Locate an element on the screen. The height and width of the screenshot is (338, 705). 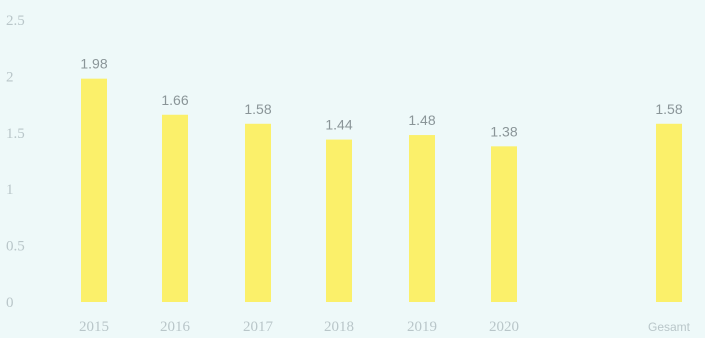
data-label: 1.38 is located at coordinates (503, 131).